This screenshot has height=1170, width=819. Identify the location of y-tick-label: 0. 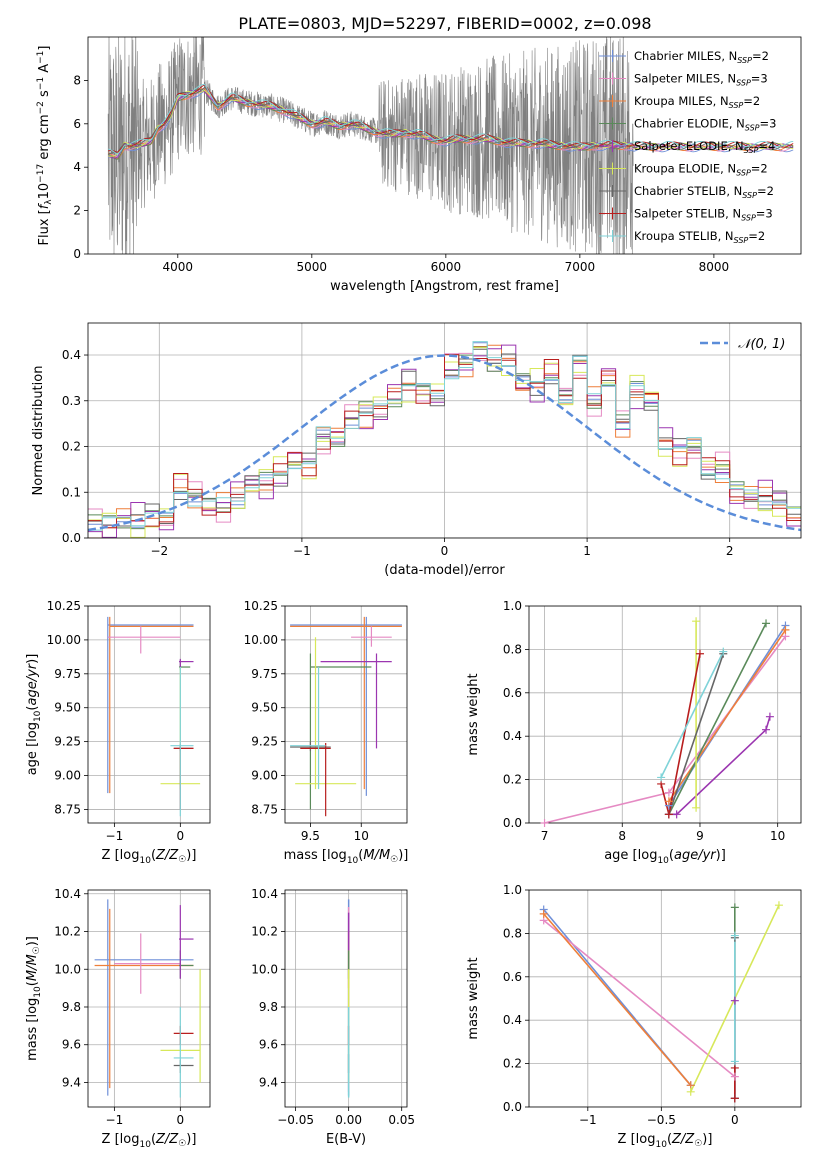
(77, 254).